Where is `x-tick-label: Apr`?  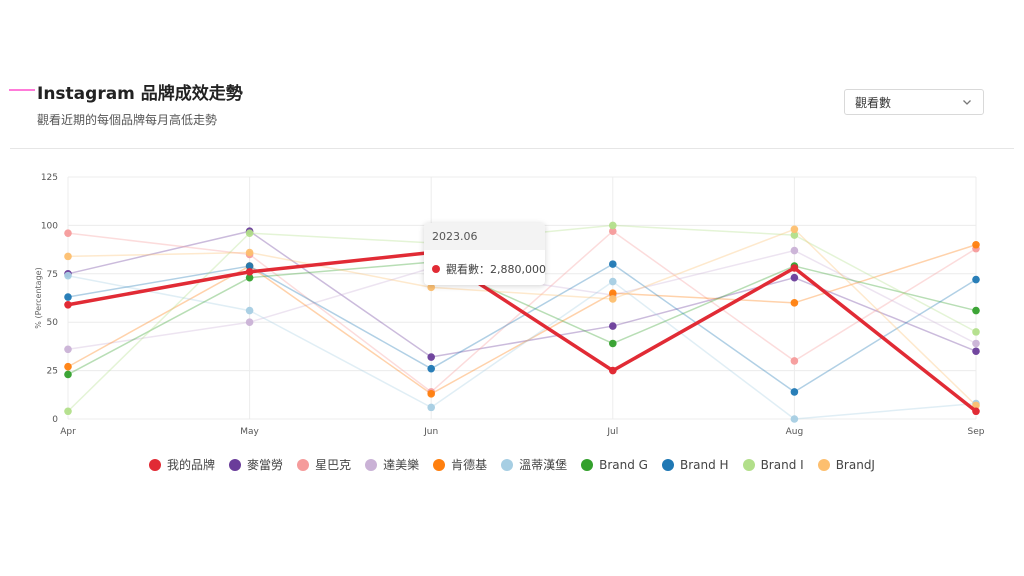
x-tick-label: Apr is located at coordinates (68, 432).